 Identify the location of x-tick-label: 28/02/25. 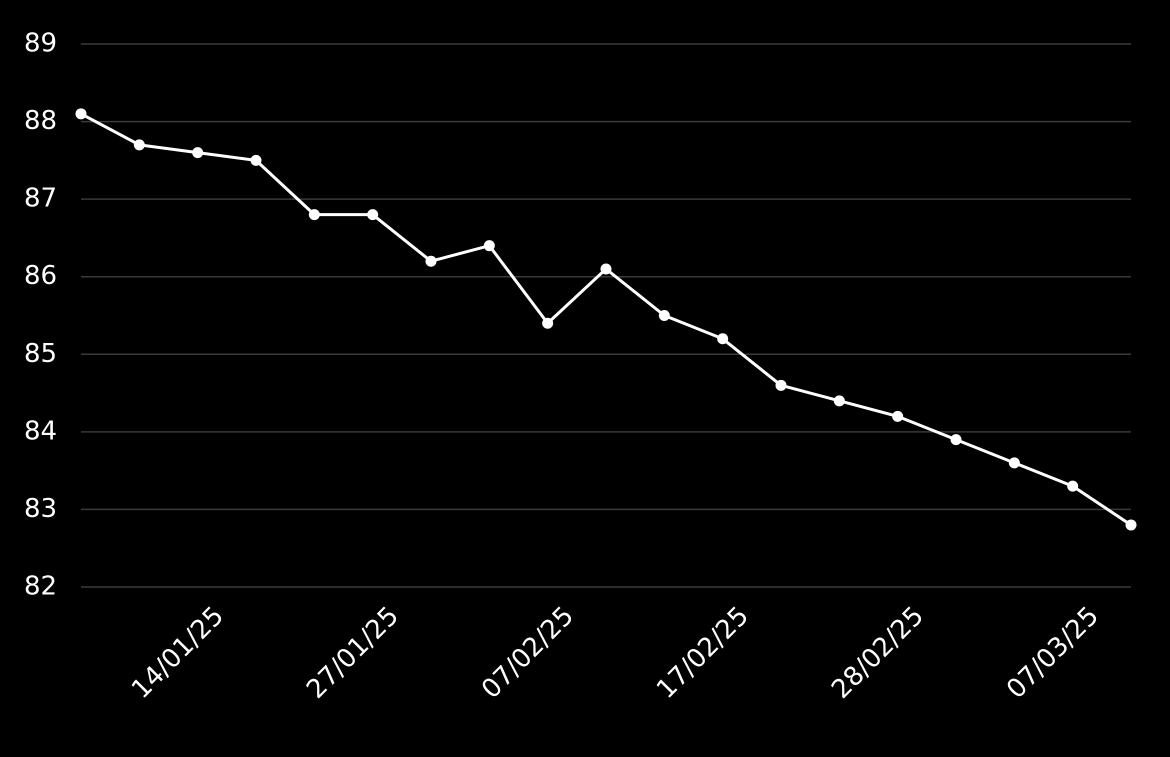
(878, 653).